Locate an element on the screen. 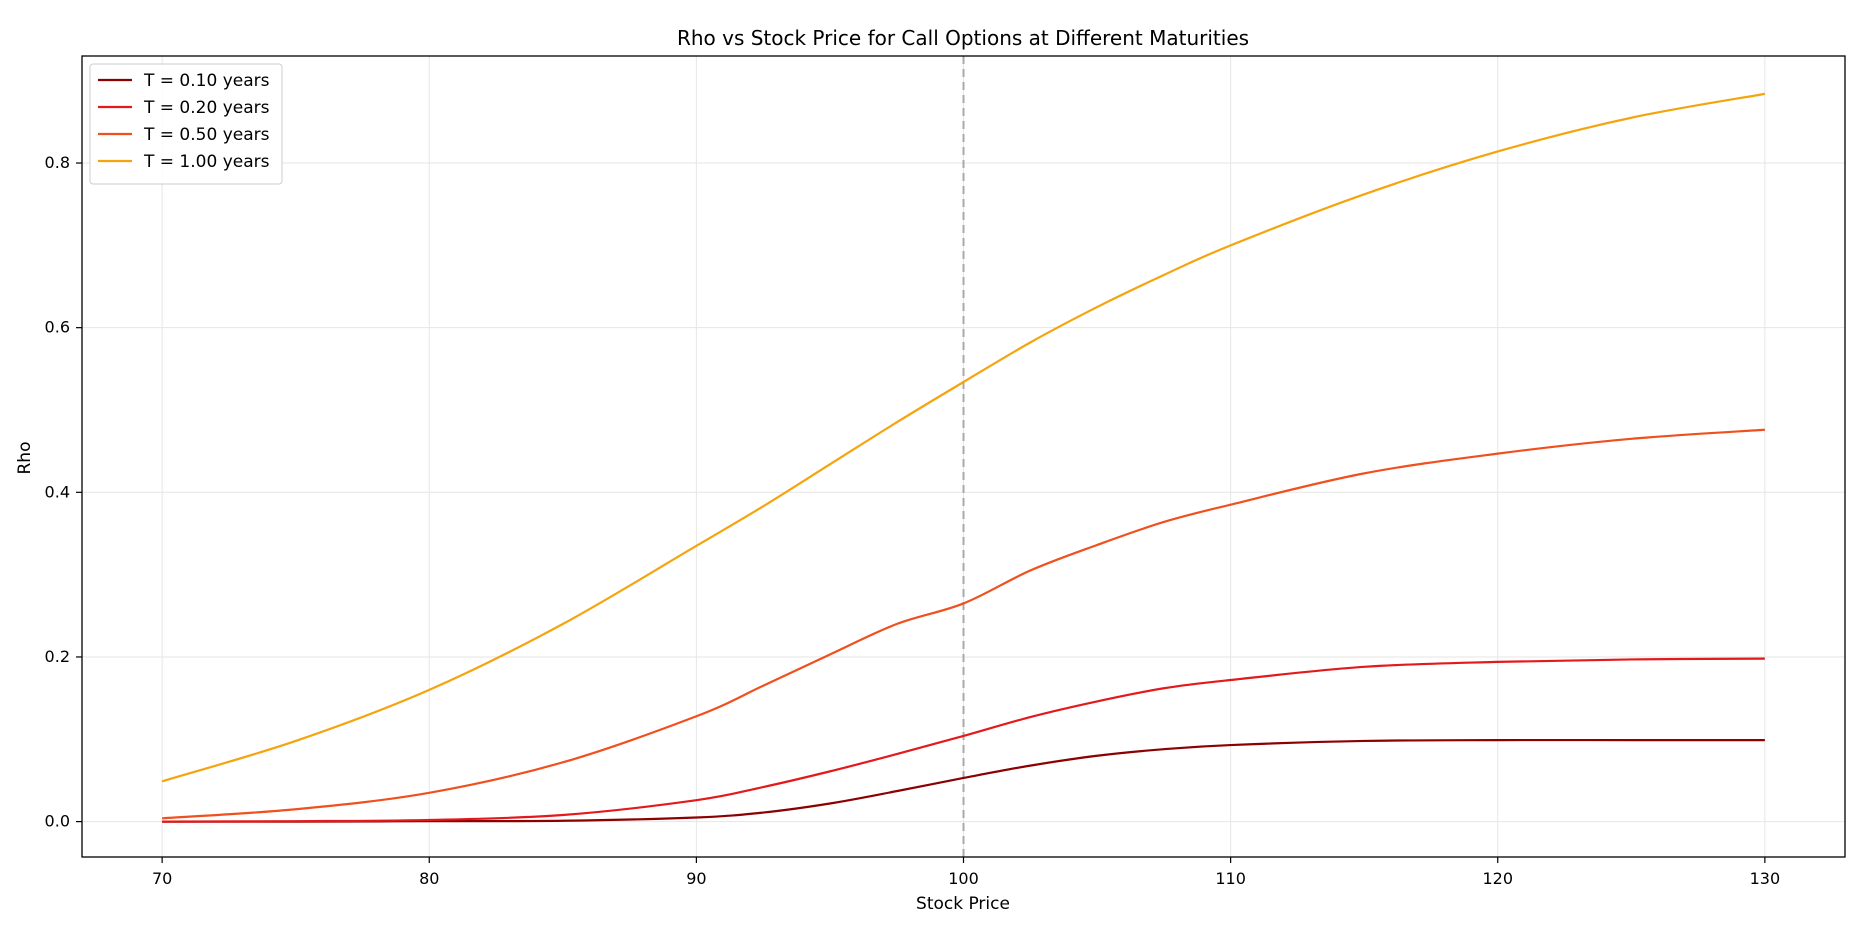 The height and width of the screenshot is (930, 1865). y-tick-label-2: 0.4 is located at coordinates (57, 491).